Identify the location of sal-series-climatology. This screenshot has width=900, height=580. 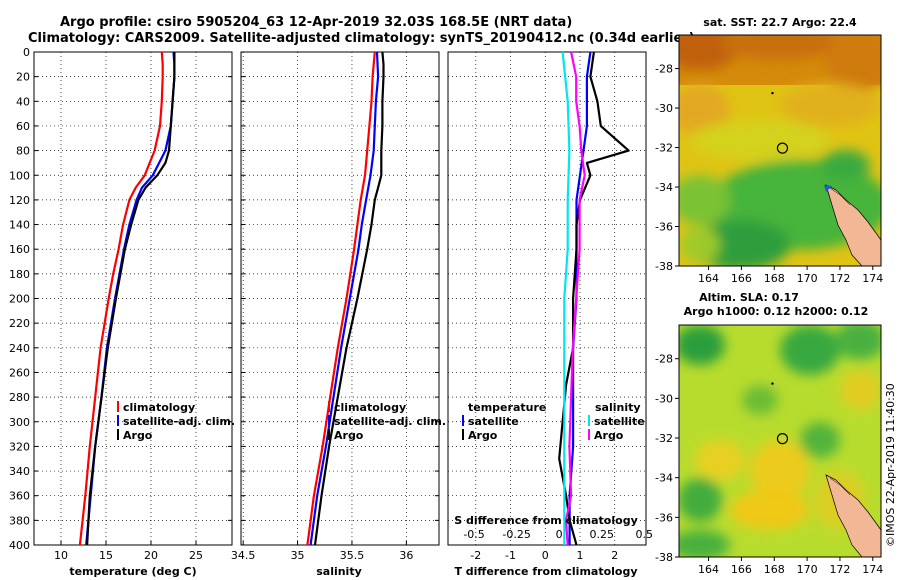
(341, 298).